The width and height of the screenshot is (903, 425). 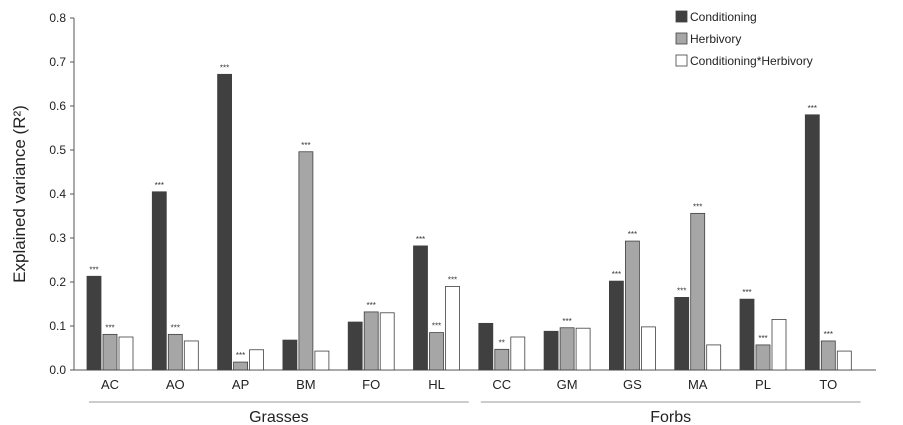 I want to click on x-tick-label: AO, so click(x=175, y=384).